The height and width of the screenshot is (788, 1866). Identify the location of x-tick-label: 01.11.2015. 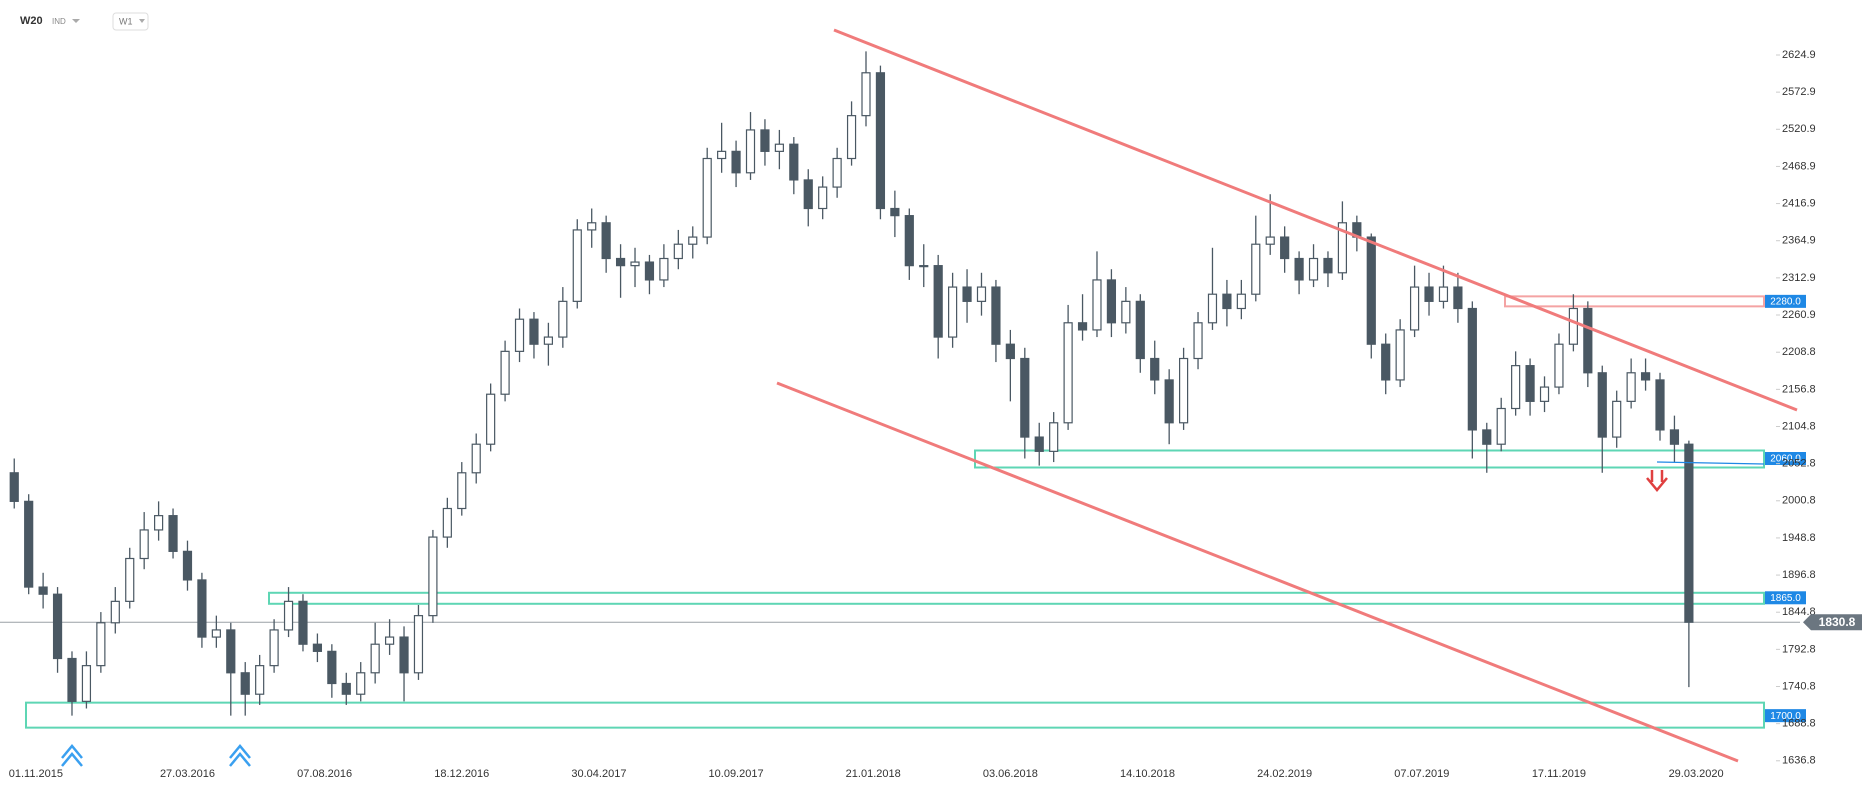
(36, 774).